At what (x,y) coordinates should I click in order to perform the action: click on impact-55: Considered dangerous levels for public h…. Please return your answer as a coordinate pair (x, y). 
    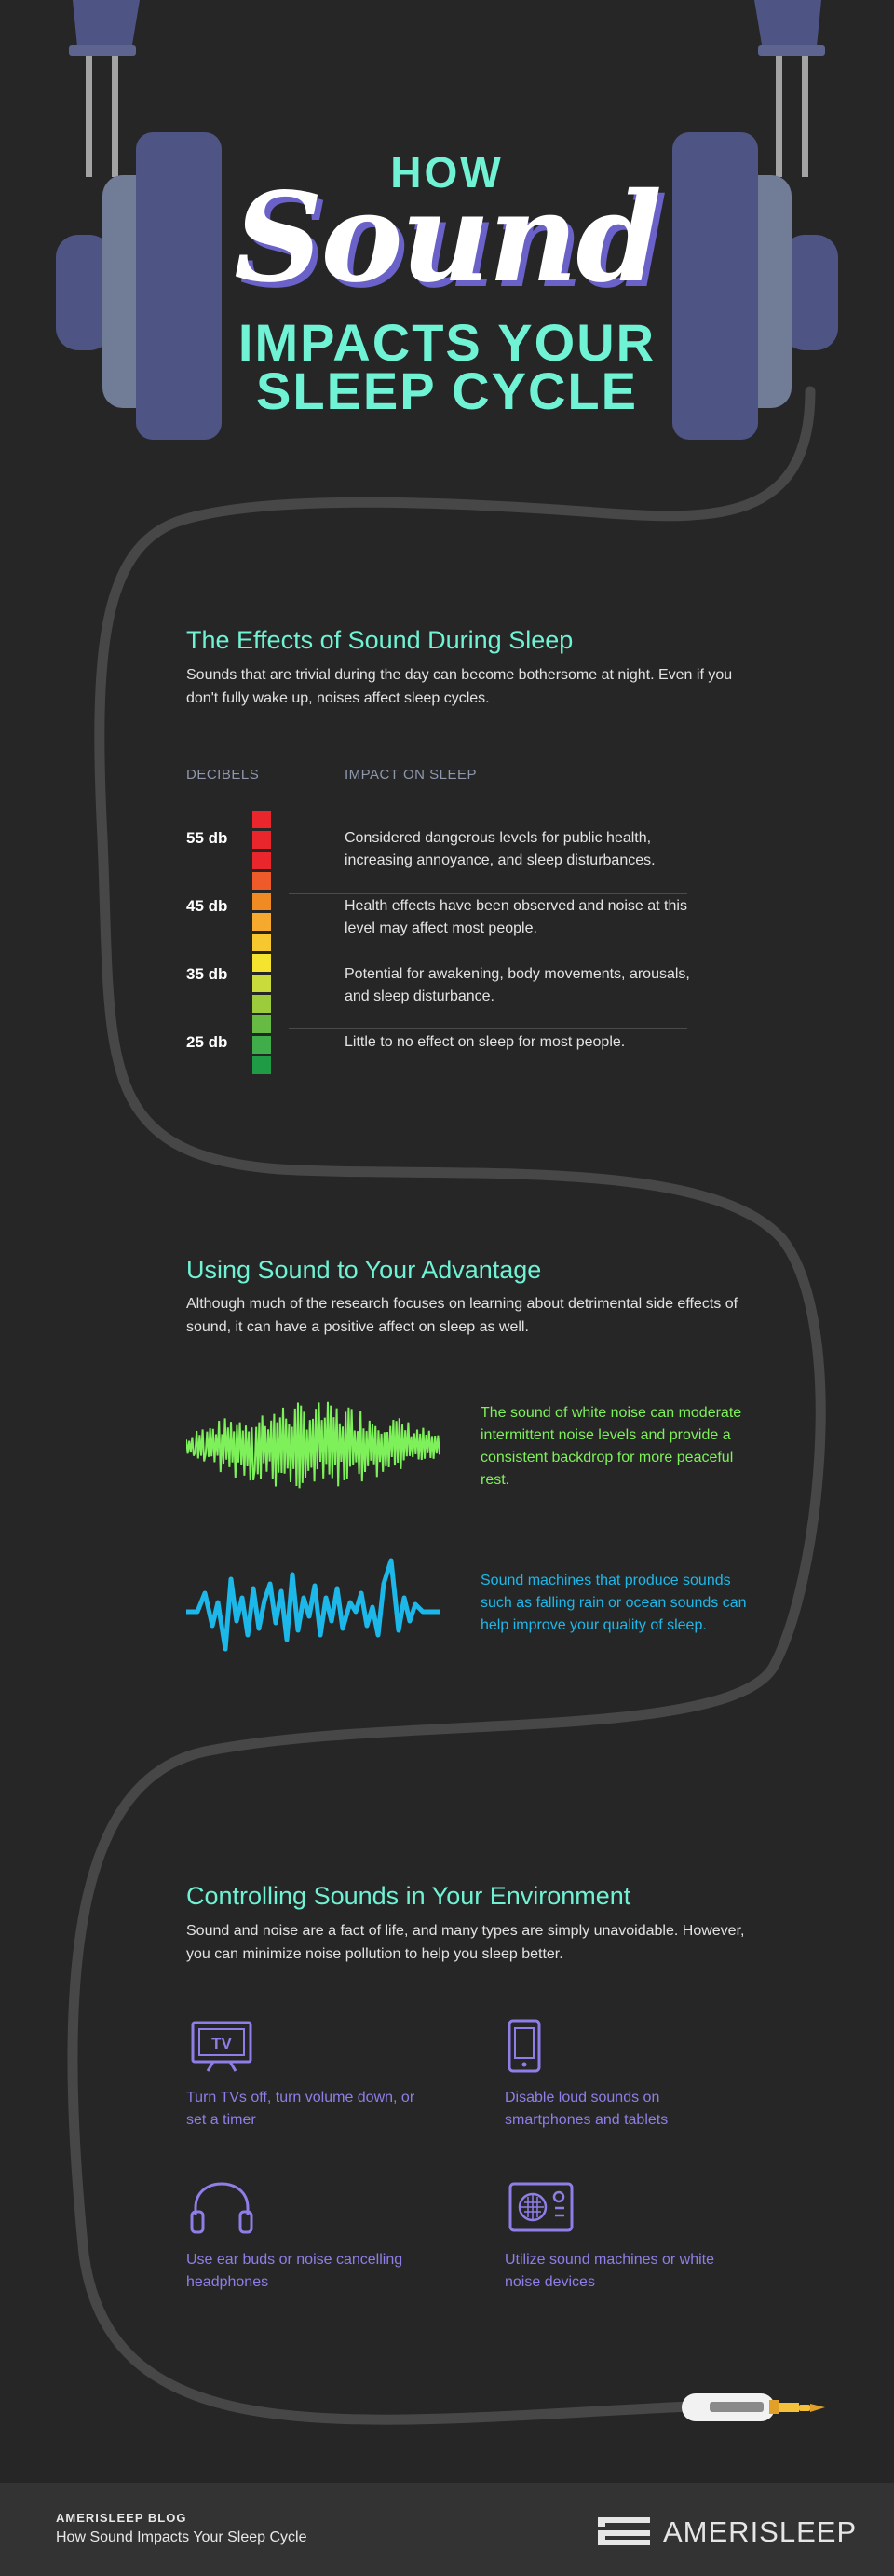
    Looking at the image, I should click on (501, 849).